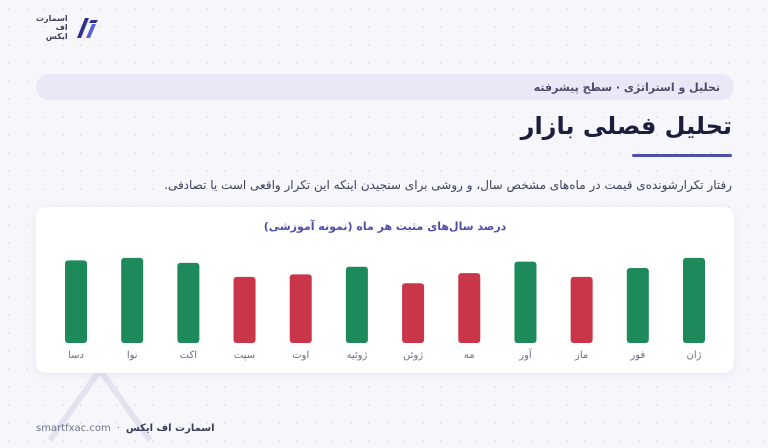 Image resolution: width=768 pixels, height=448 pixels. I want to click on footer: smartfxac.com · اسمارت اف ایکس, so click(125, 428).